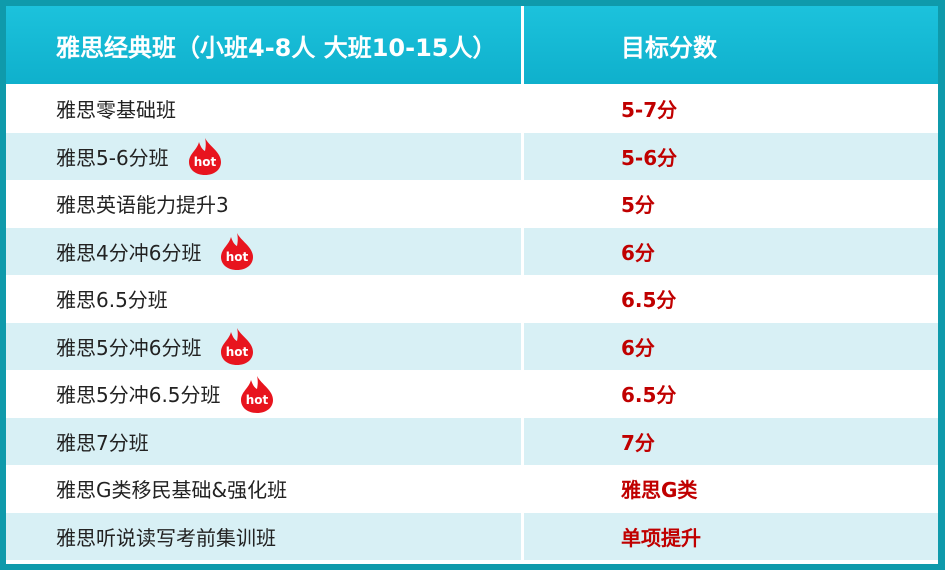 The width and height of the screenshot is (945, 570). Describe the element at coordinates (263, 45) in the screenshot. I see `header-cell: 雅思经典班（小班4-8人 大班10-15人）` at that location.